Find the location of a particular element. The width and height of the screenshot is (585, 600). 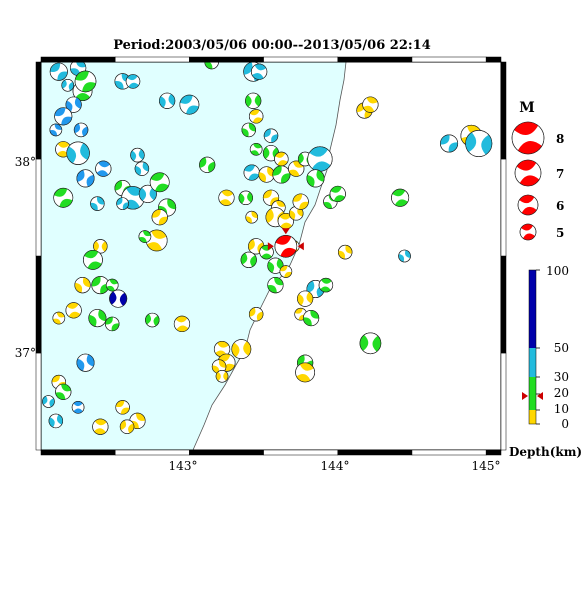

depth-tick-20: 20 is located at coordinates (561, 393).